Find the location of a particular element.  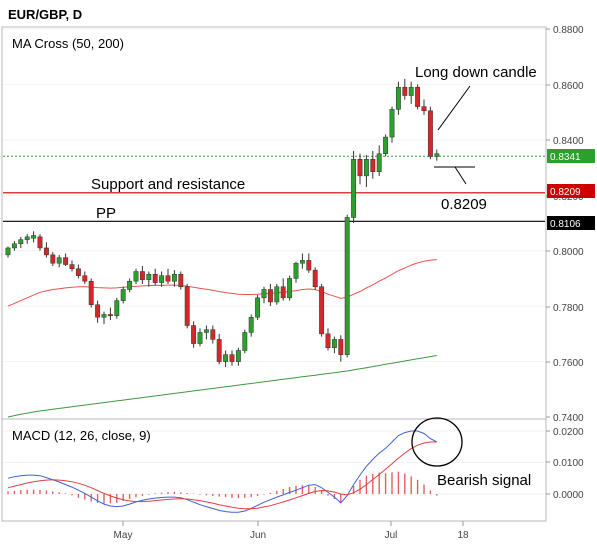

chart-title: EUR/GBP, D is located at coordinates (45, 14).